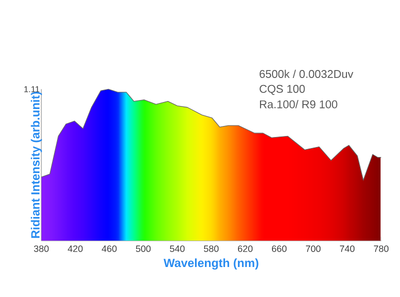 This screenshot has width=400, height=297. I want to click on x-tick-label: 620, so click(245, 248).